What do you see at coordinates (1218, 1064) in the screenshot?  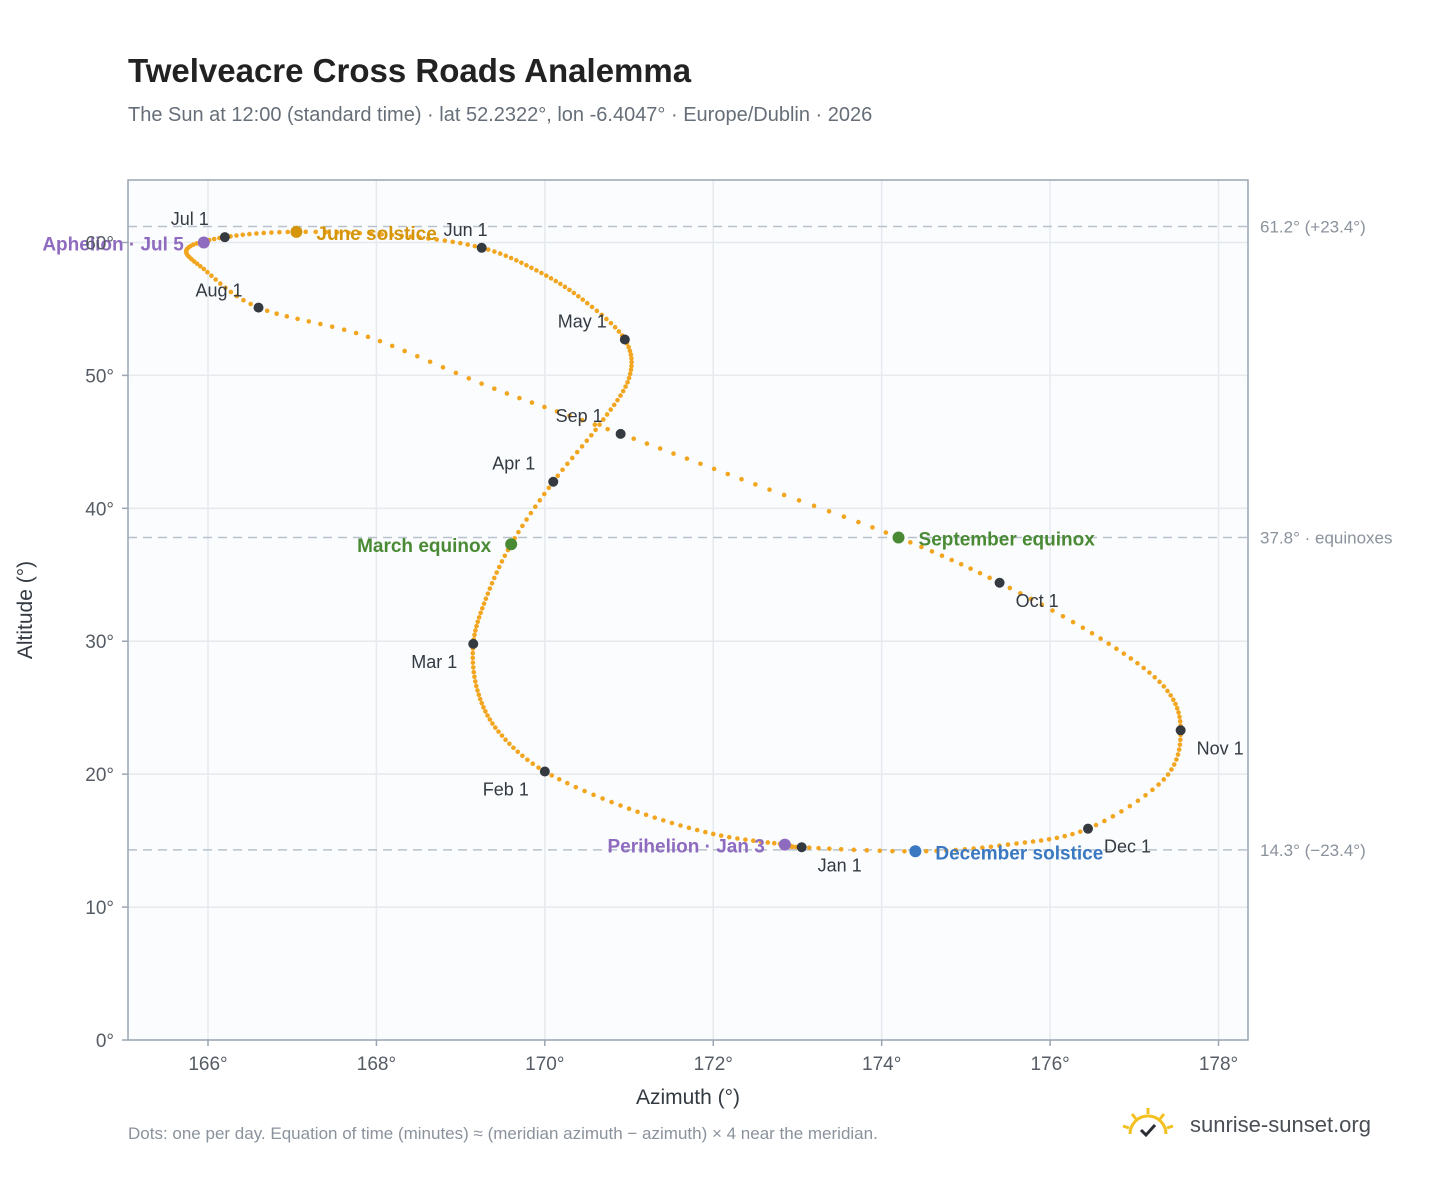 I see `x-tick-label: 178°` at bounding box center [1218, 1064].